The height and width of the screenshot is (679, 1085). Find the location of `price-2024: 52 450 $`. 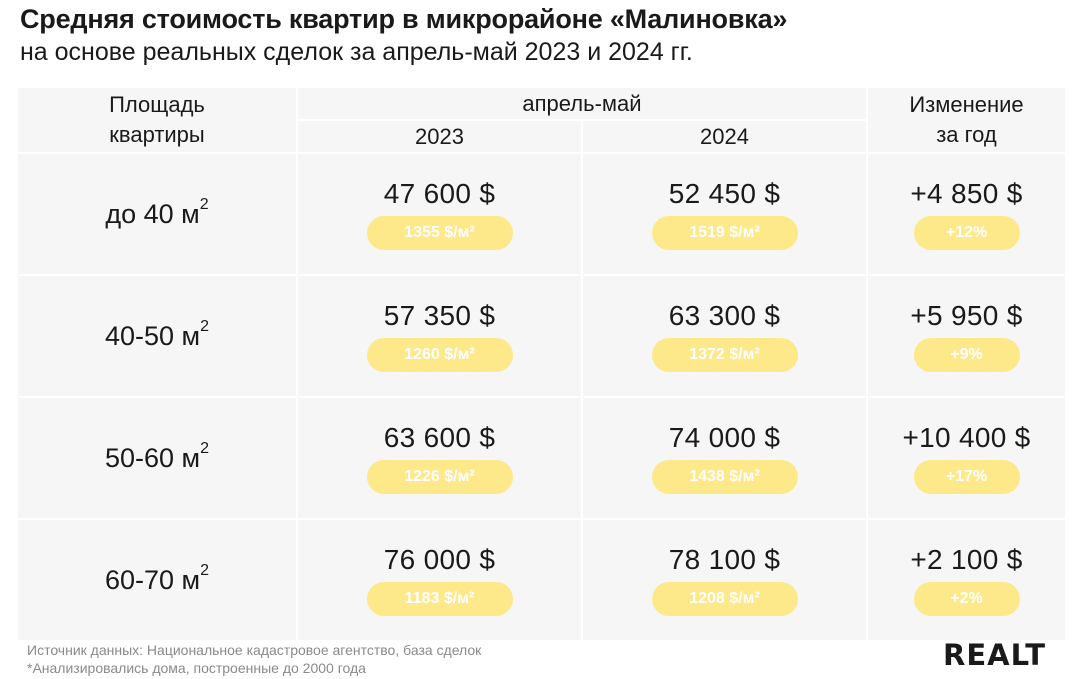

price-2024: 52 450 $ is located at coordinates (724, 193).